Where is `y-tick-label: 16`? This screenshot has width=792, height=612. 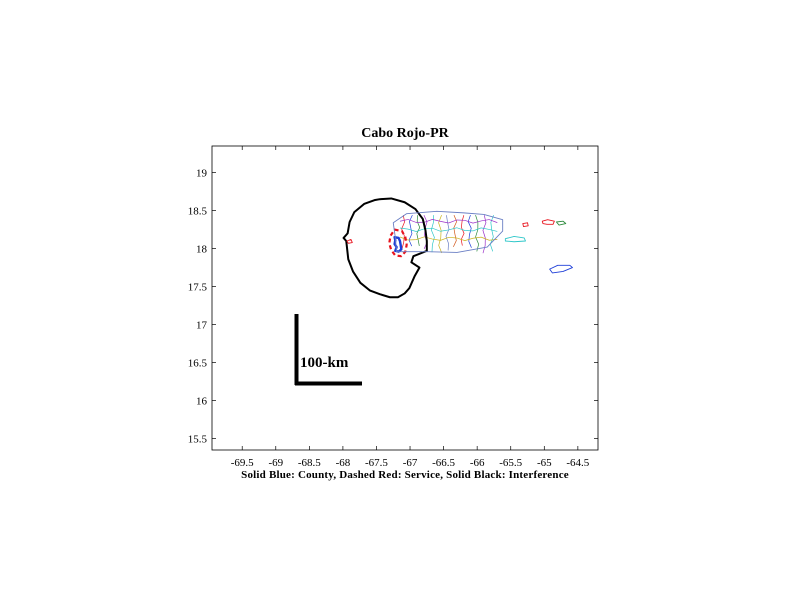
y-tick-label: 16 is located at coordinates (202, 402).